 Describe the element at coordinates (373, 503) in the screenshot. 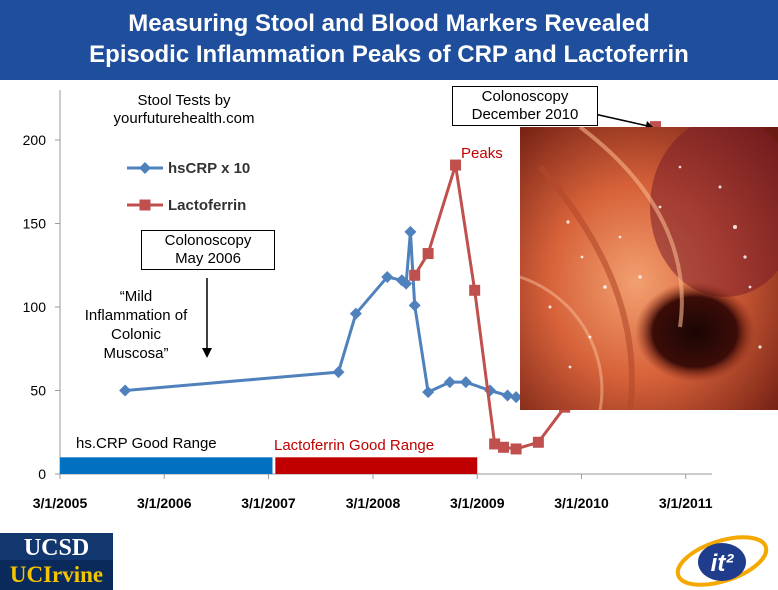

I see `x-tick-label: 3/1/2008` at that location.